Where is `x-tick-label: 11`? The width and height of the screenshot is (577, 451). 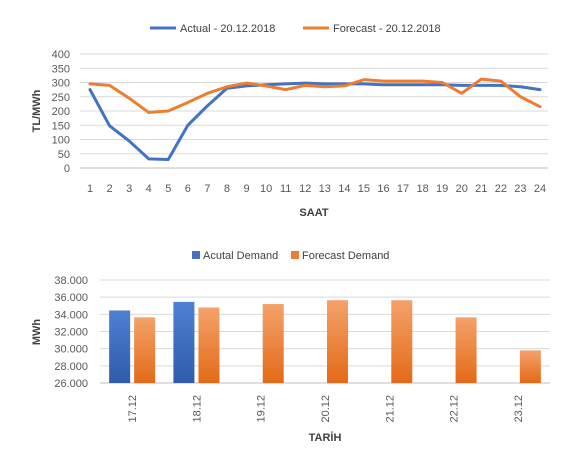 x-tick-label: 11 is located at coordinates (285, 189).